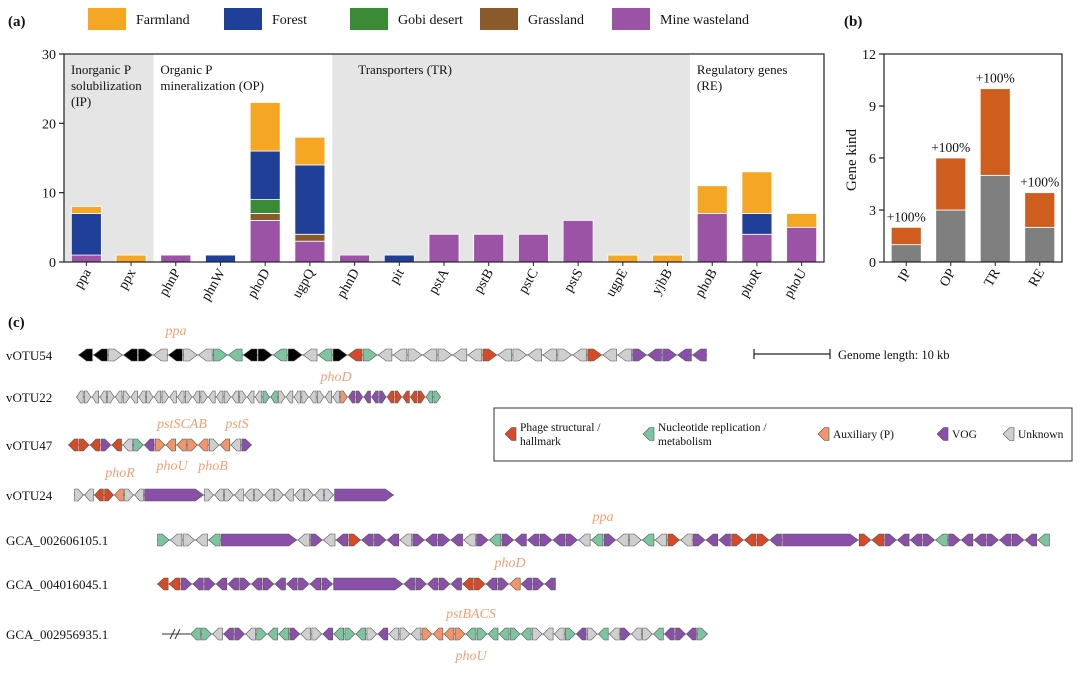 This screenshot has height=675, width=1080. I want to click on bar-ppa-farmland, so click(86, 210).